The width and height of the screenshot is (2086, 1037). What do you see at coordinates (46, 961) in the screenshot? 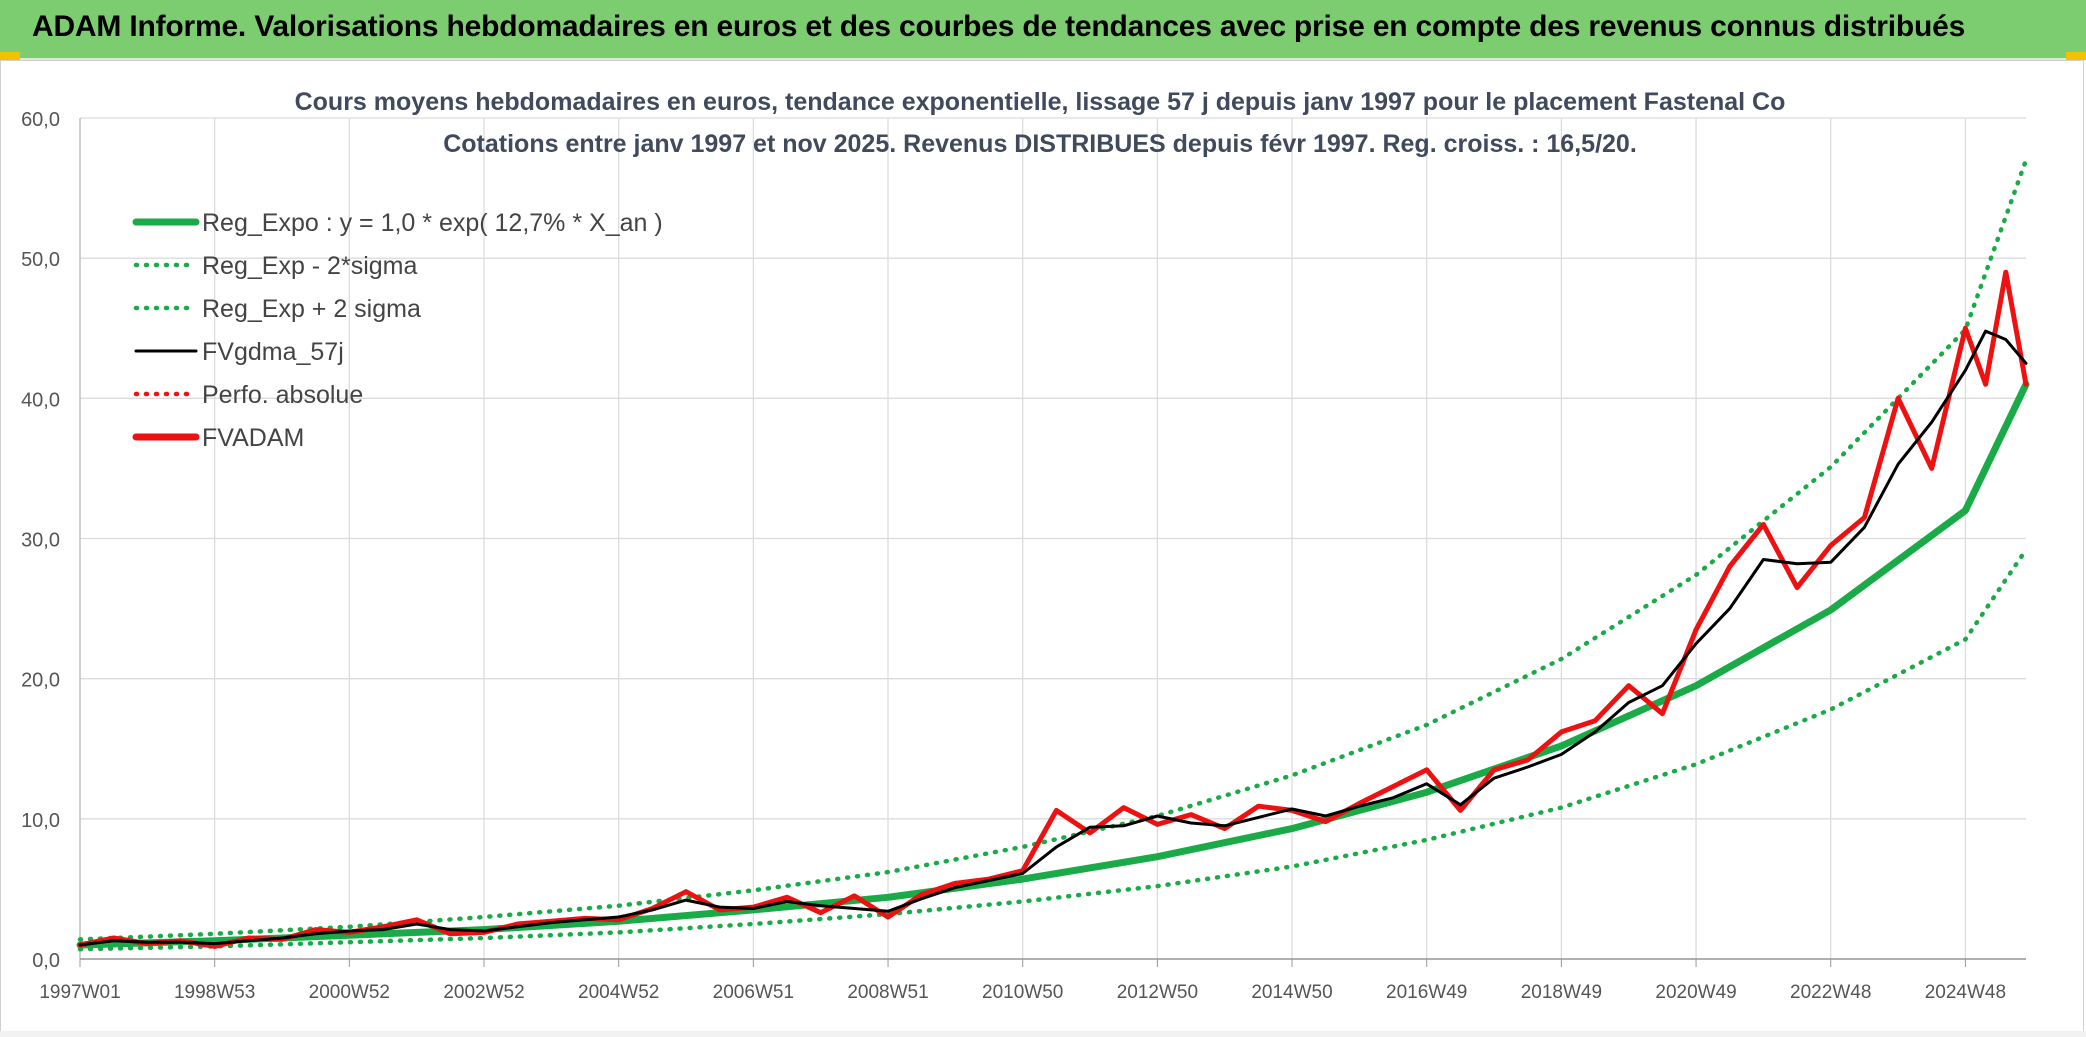
I see `y-tick-label: 0,0` at bounding box center [46, 961].